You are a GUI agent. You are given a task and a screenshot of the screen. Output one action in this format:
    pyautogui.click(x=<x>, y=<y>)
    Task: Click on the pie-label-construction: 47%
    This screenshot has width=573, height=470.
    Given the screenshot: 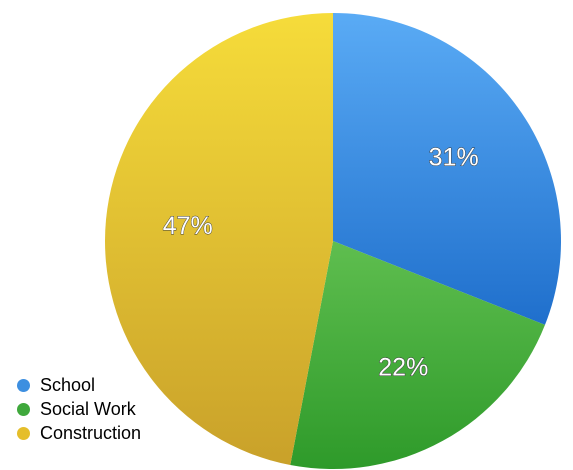 What is the action you would take?
    pyautogui.click(x=188, y=226)
    